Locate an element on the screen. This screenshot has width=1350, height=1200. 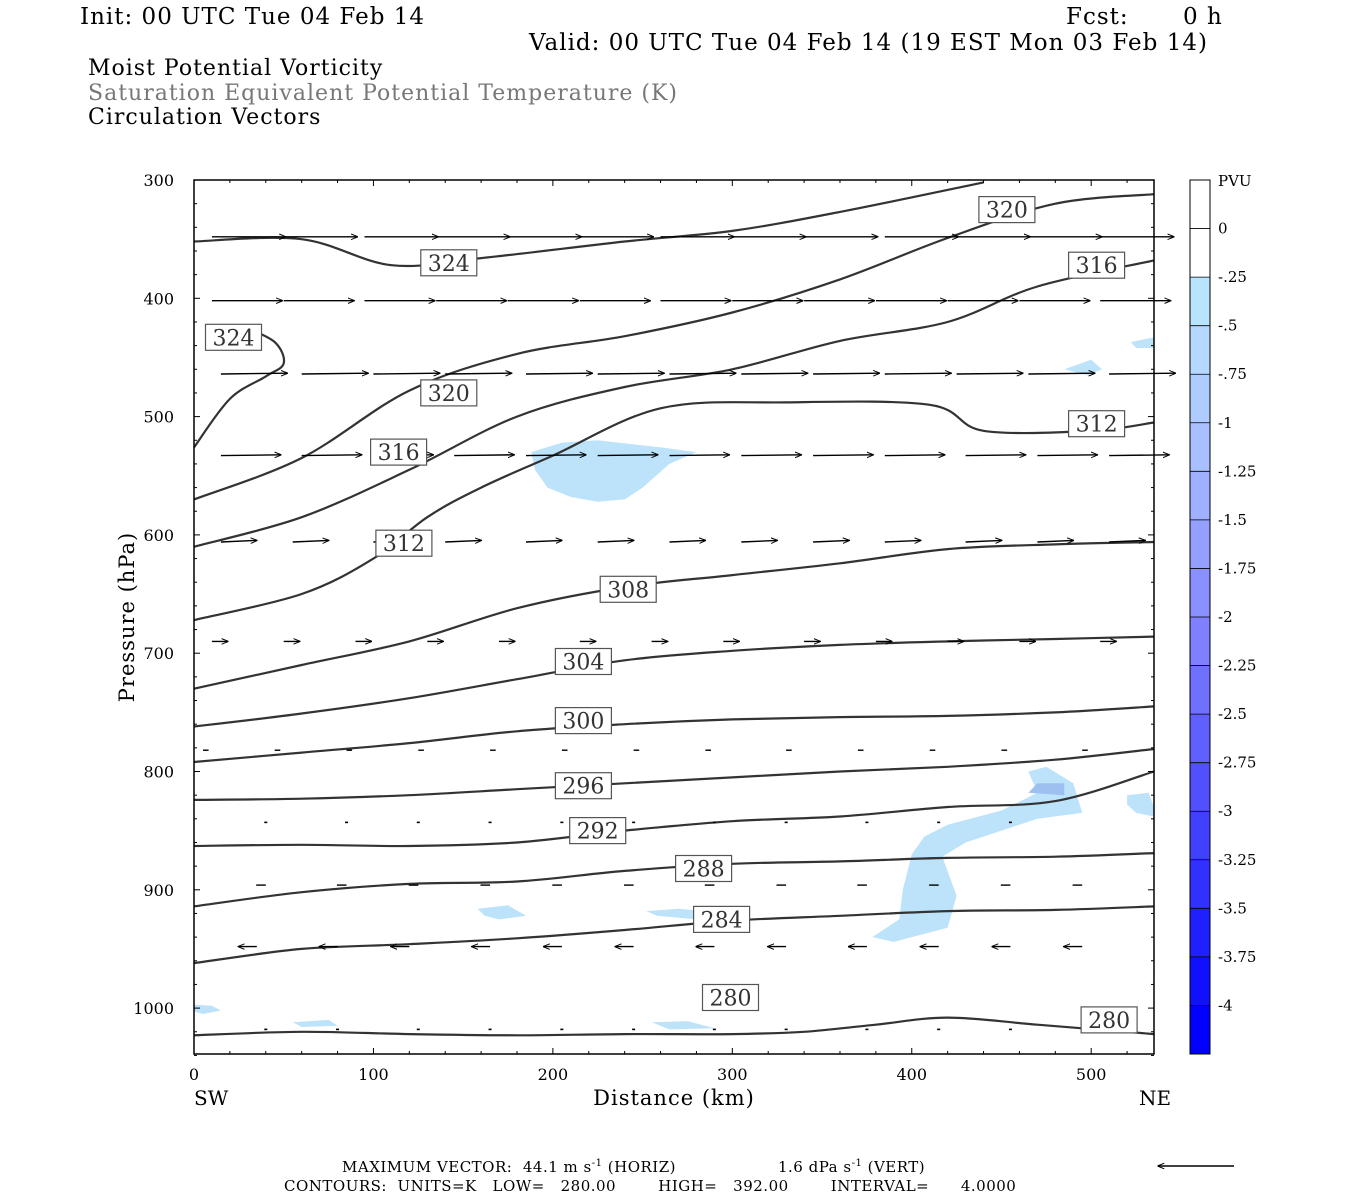
colorbar-label: -3.75 is located at coordinates (1237, 957).